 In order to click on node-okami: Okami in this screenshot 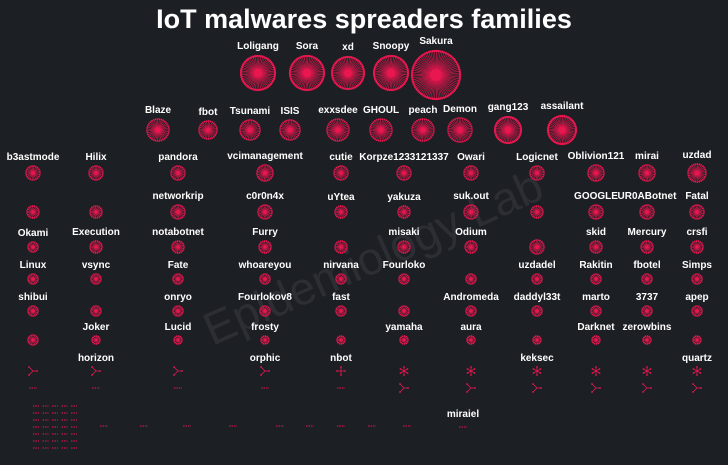, I will do `click(33, 240)`.